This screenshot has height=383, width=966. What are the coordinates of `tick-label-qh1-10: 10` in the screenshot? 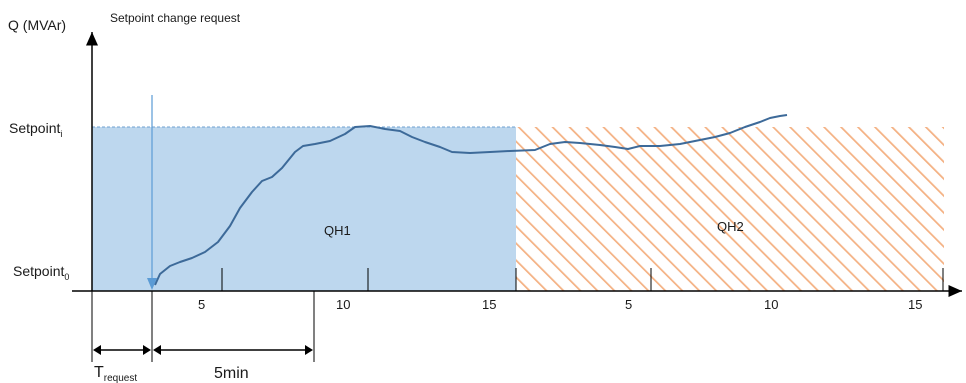 It's located at (343, 304).